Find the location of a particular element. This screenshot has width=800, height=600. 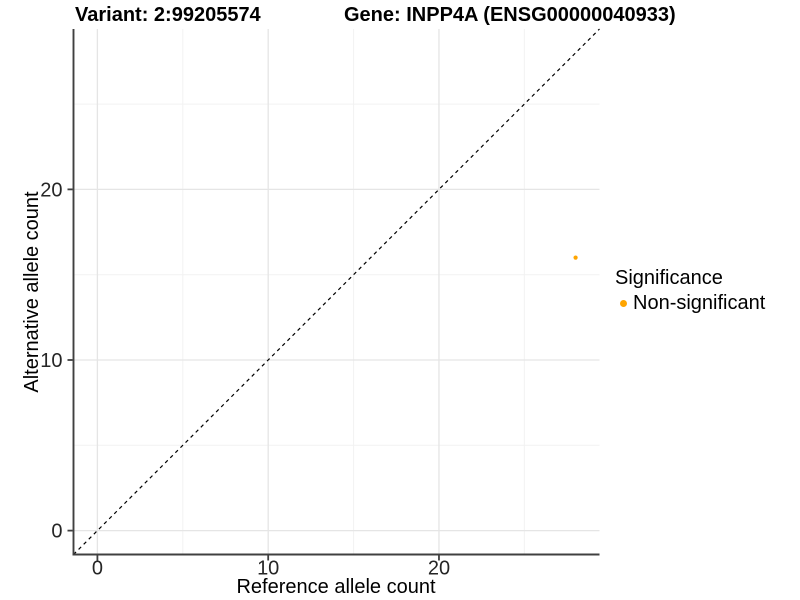

data-point is located at coordinates (575, 257).